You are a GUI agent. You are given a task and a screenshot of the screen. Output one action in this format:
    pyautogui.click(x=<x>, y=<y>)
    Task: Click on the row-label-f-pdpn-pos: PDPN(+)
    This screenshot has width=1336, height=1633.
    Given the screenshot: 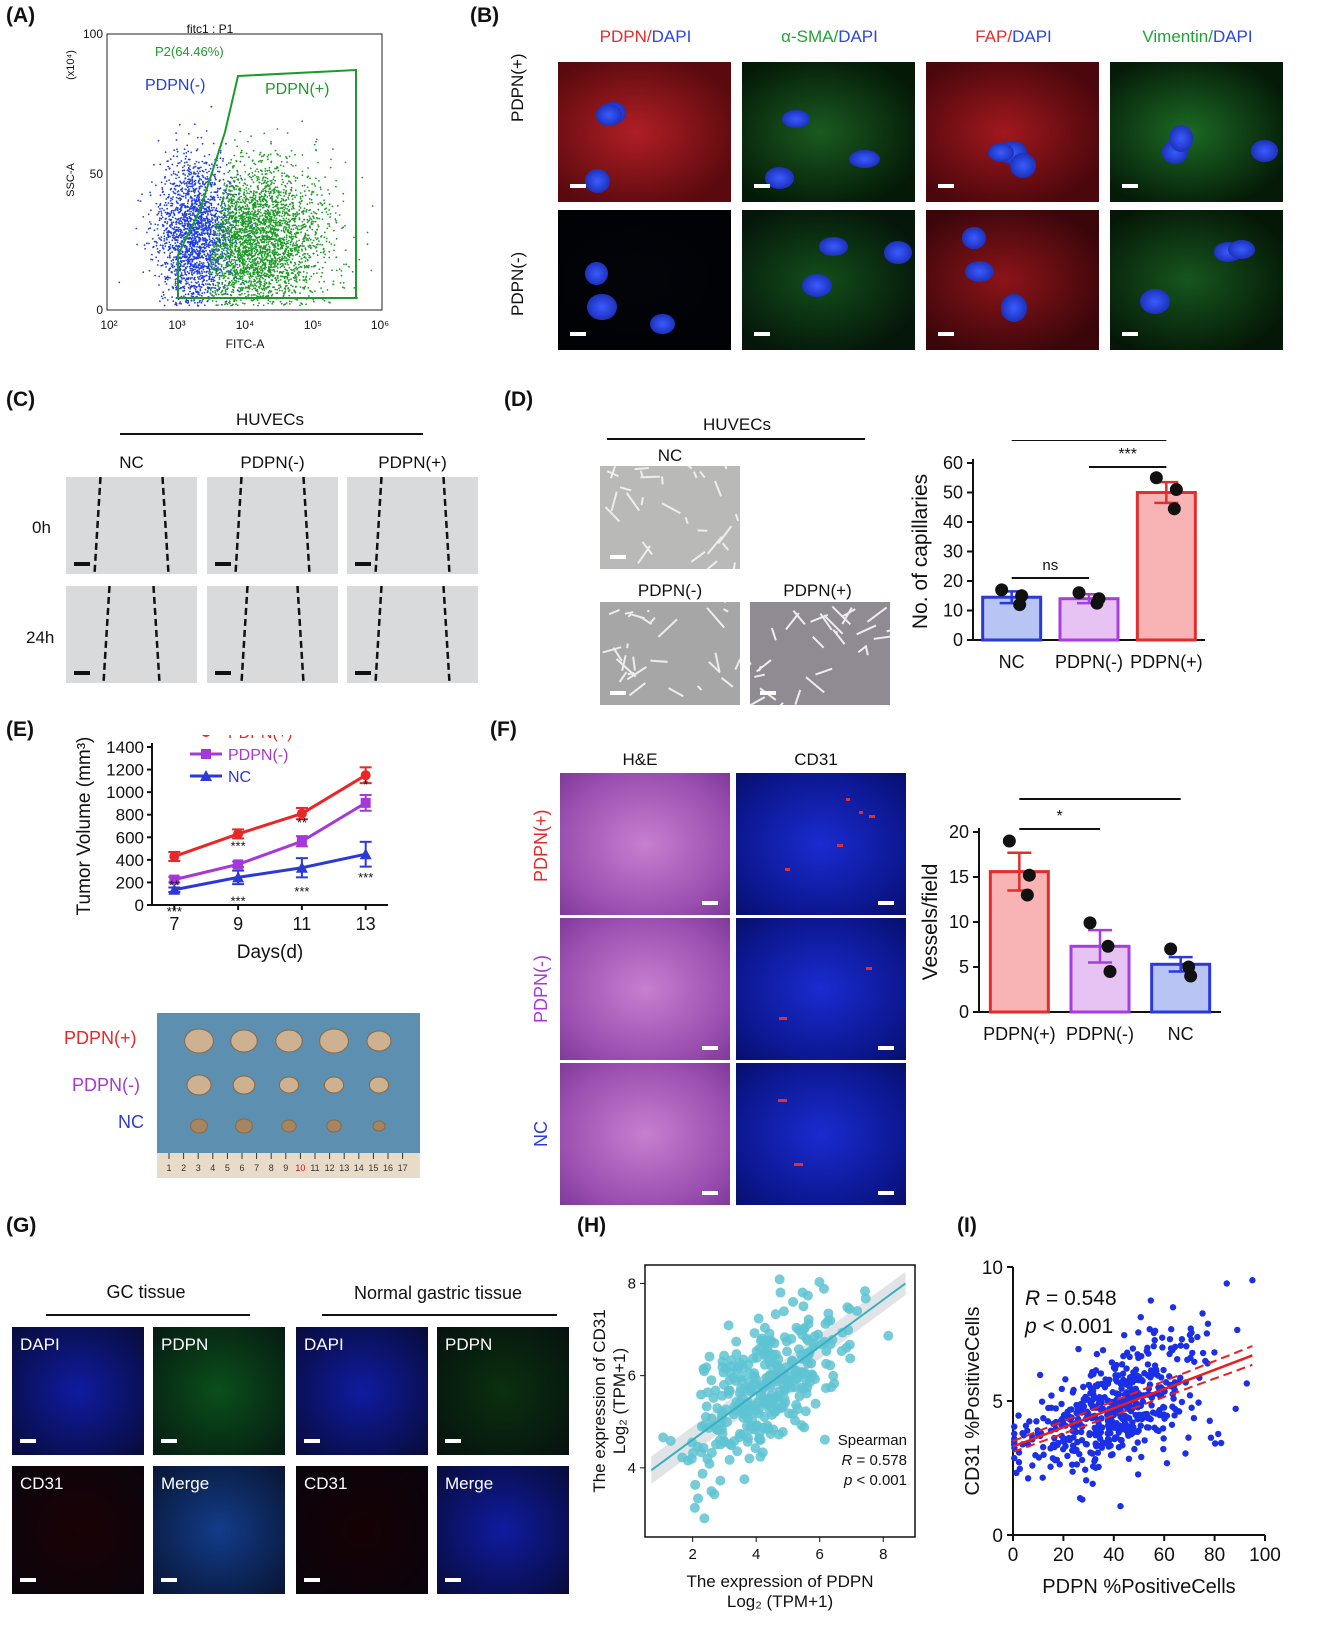 What is the action you would take?
    pyautogui.click(x=541, y=845)
    